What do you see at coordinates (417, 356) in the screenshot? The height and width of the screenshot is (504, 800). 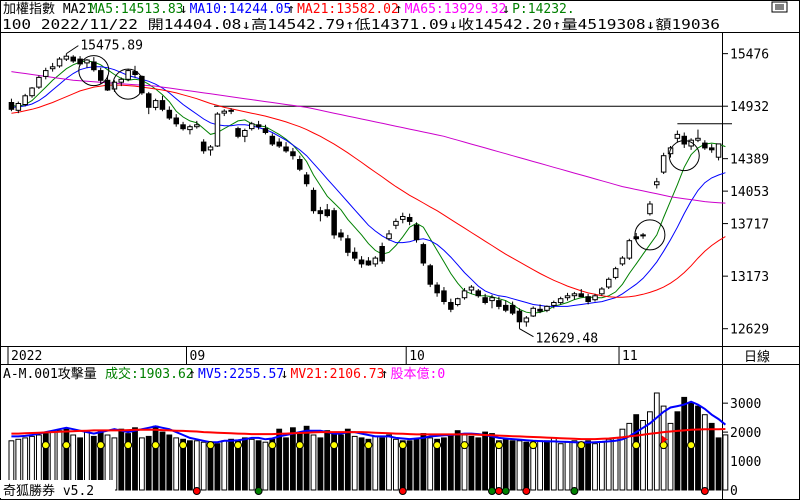 I see `time-label-2: 10` at bounding box center [417, 356].